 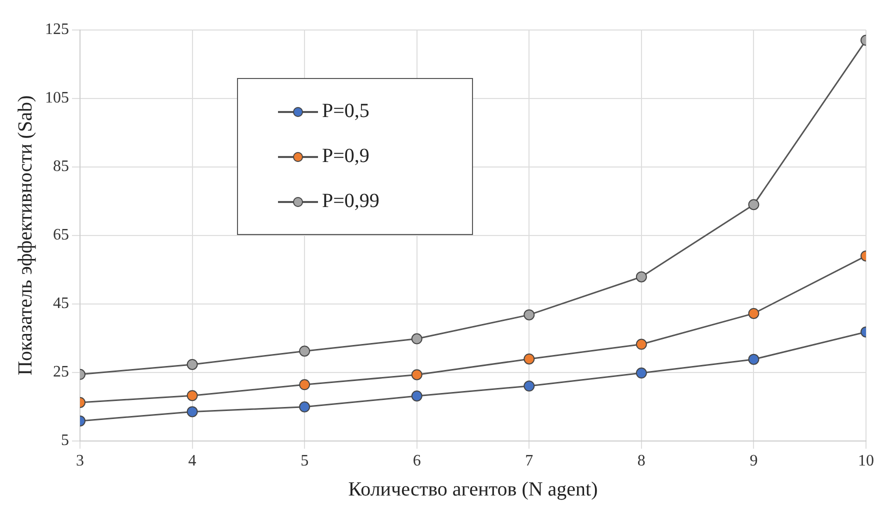 What do you see at coordinates (346, 156) in the screenshot?
I see `legend-label: P=0,9` at bounding box center [346, 156].